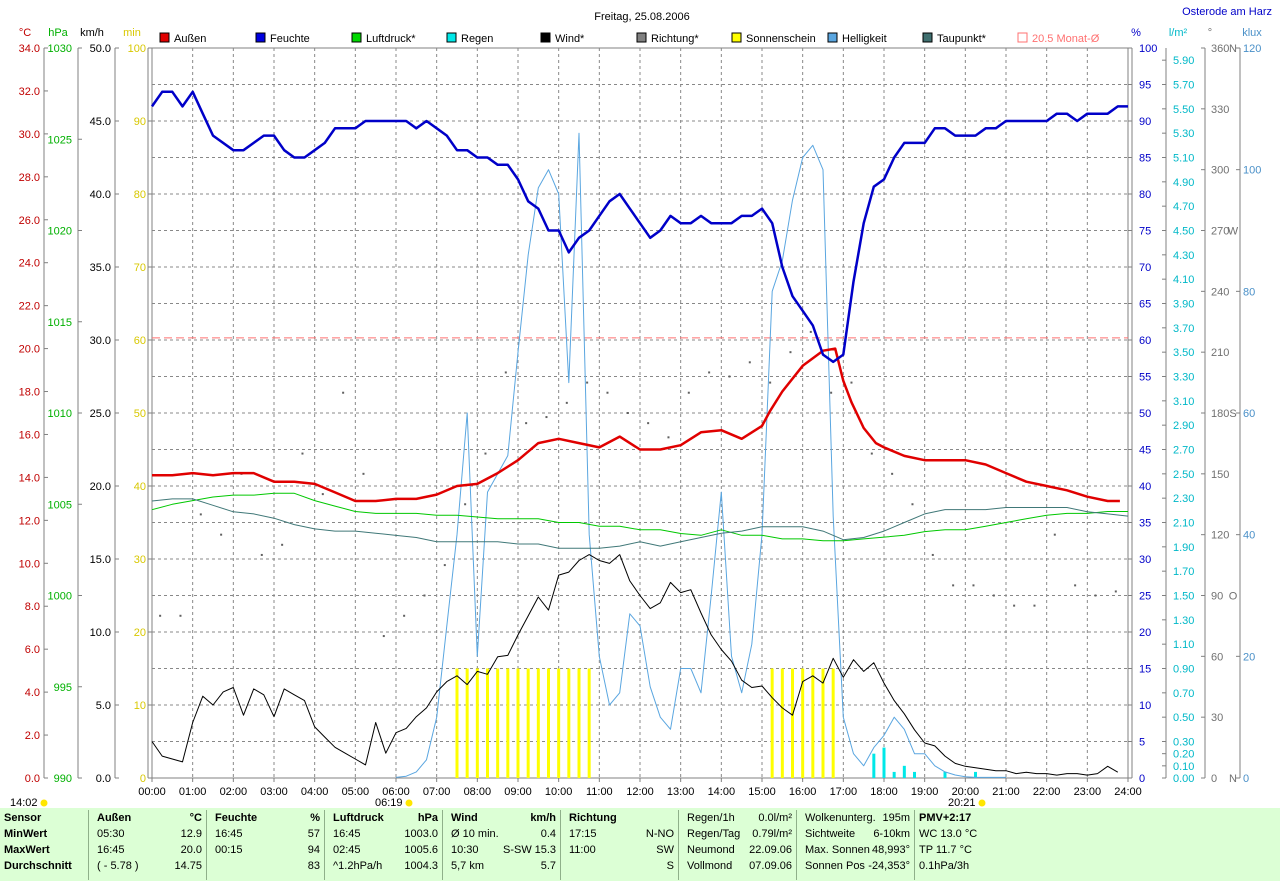 This screenshot has height=881, width=1280. I want to click on stats-time: Ø 10 min., so click(475, 834).